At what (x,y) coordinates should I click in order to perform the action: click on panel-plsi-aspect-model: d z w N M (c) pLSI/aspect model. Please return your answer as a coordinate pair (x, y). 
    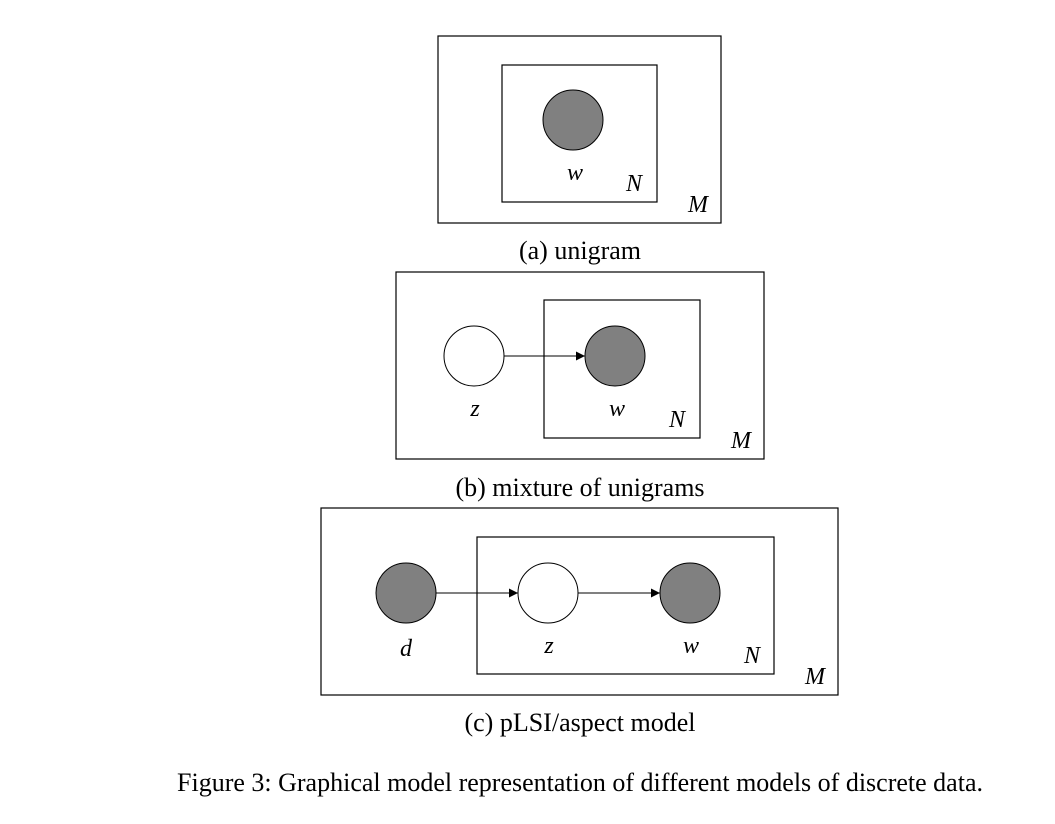
    Looking at the image, I should click on (579, 622).